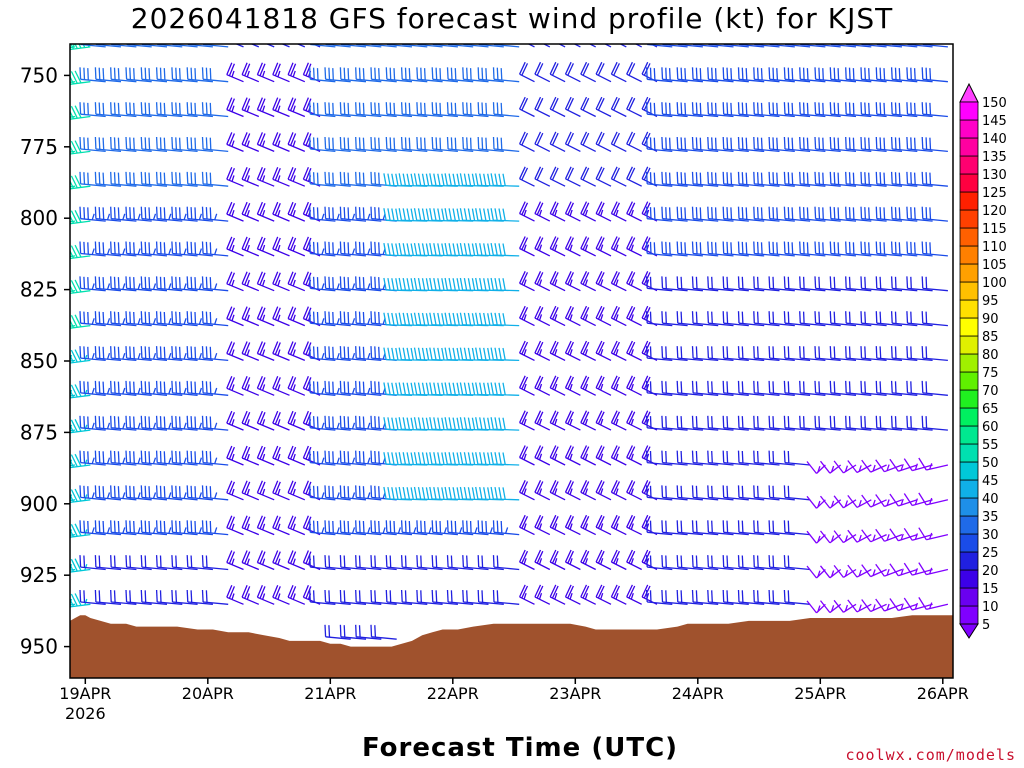 The height and width of the screenshot is (768, 1024). What do you see at coordinates (39, 75) in the screenshot?
I see `y-tick-label: 750` at bounding box center [39, 75].